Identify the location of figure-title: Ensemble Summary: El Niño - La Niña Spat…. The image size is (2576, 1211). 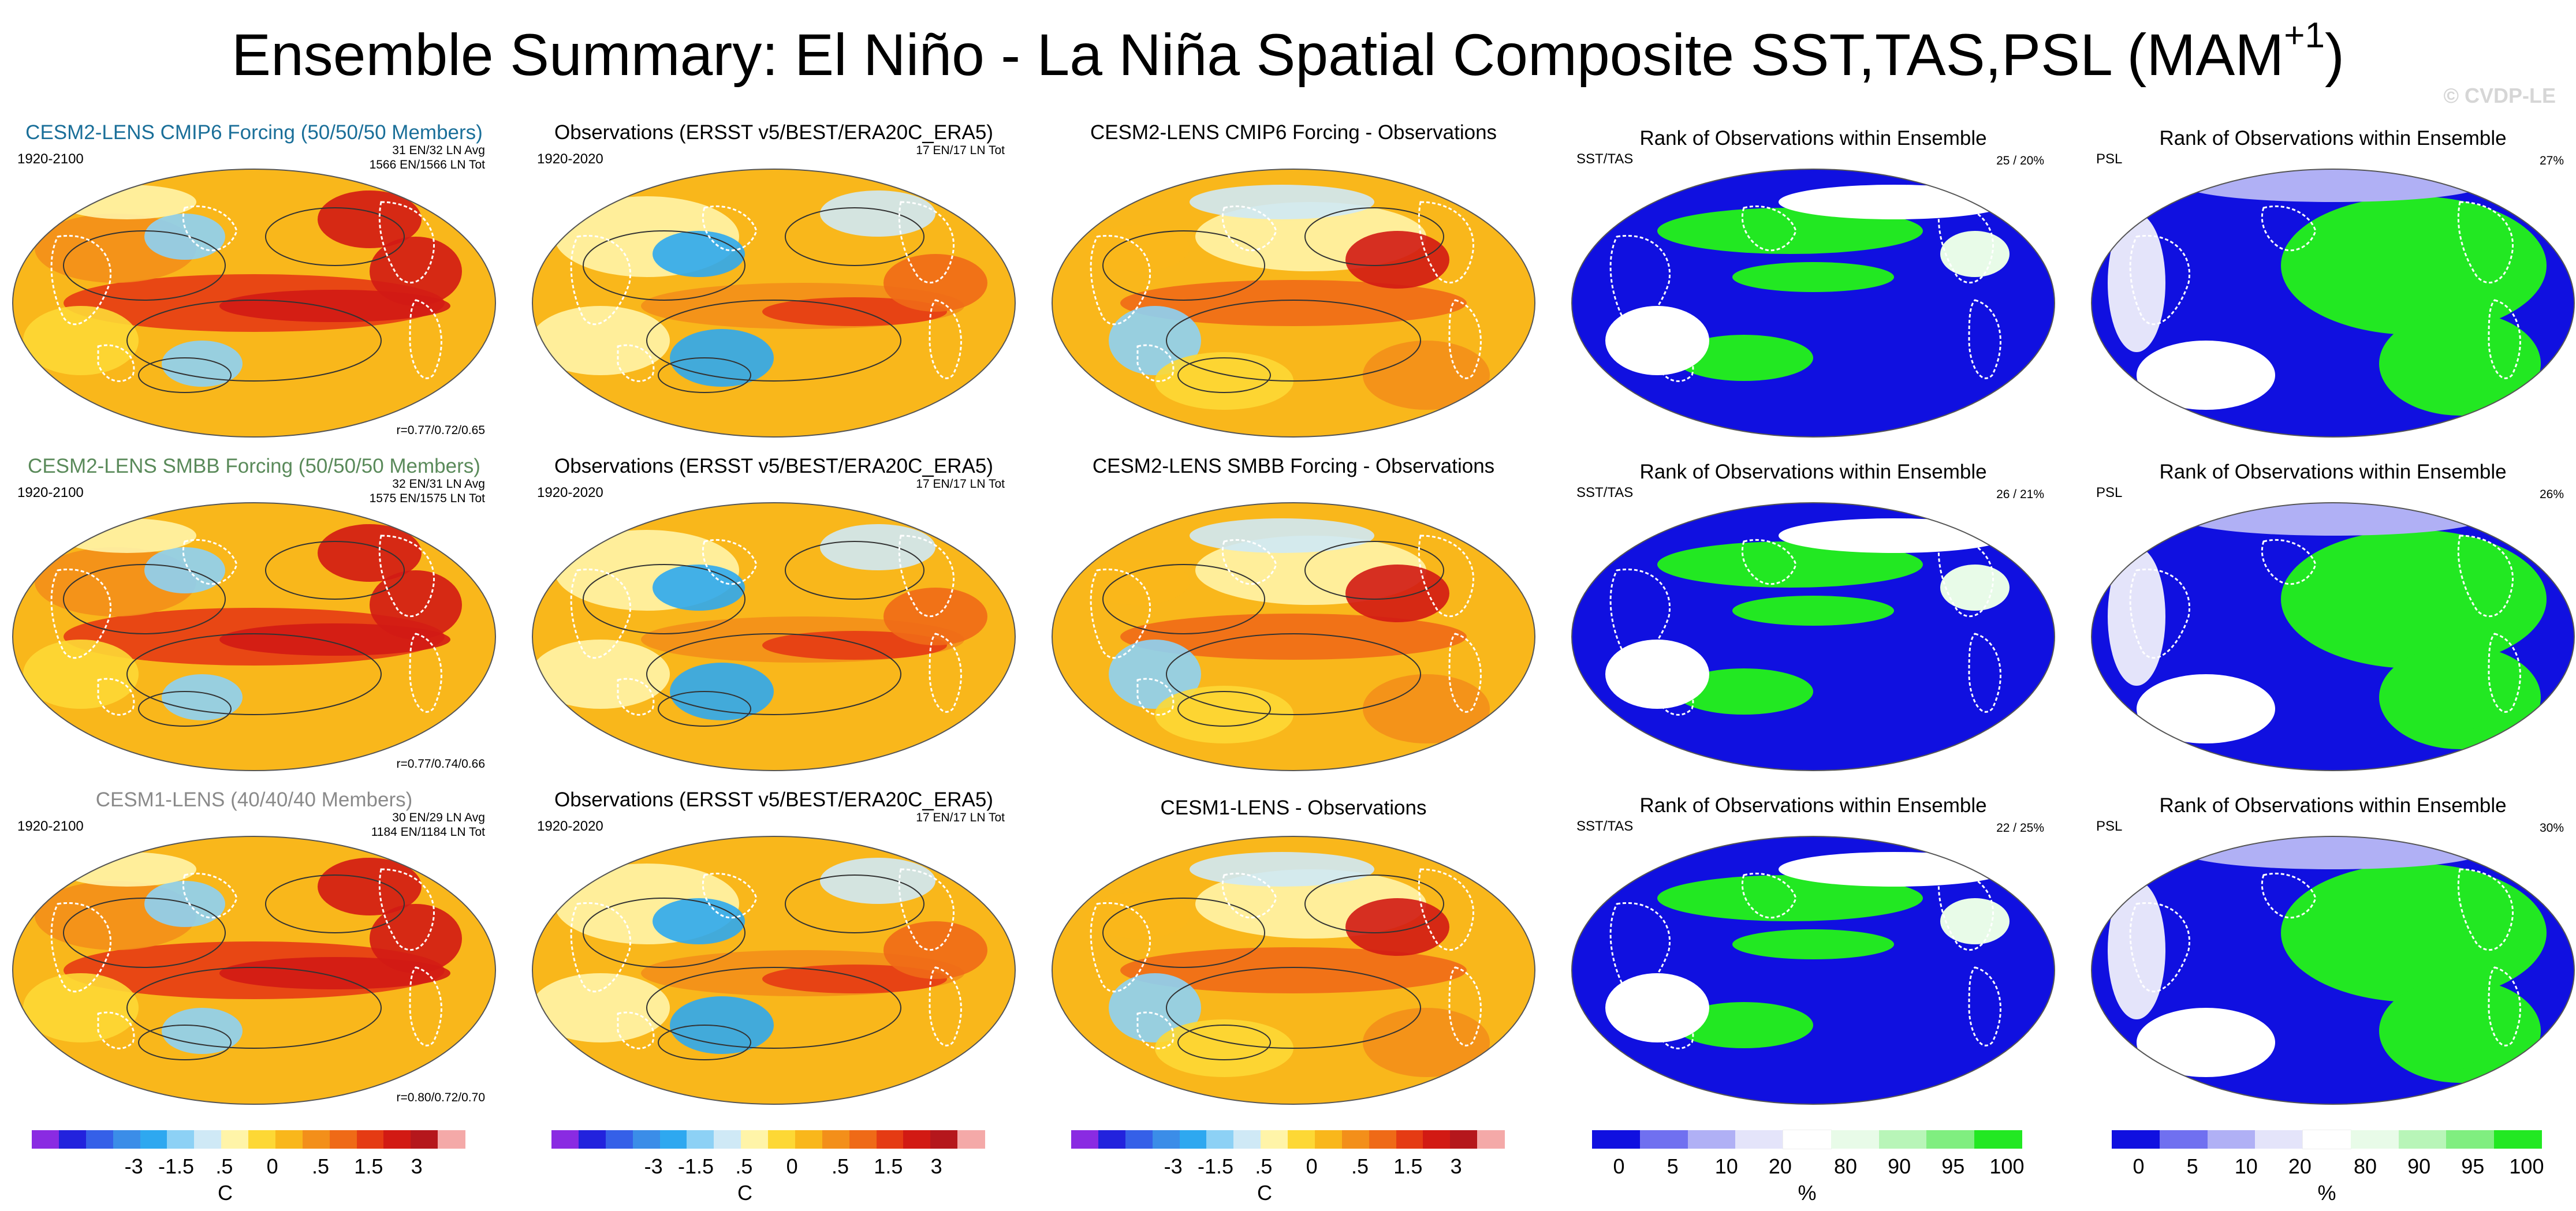
(1288, 52).